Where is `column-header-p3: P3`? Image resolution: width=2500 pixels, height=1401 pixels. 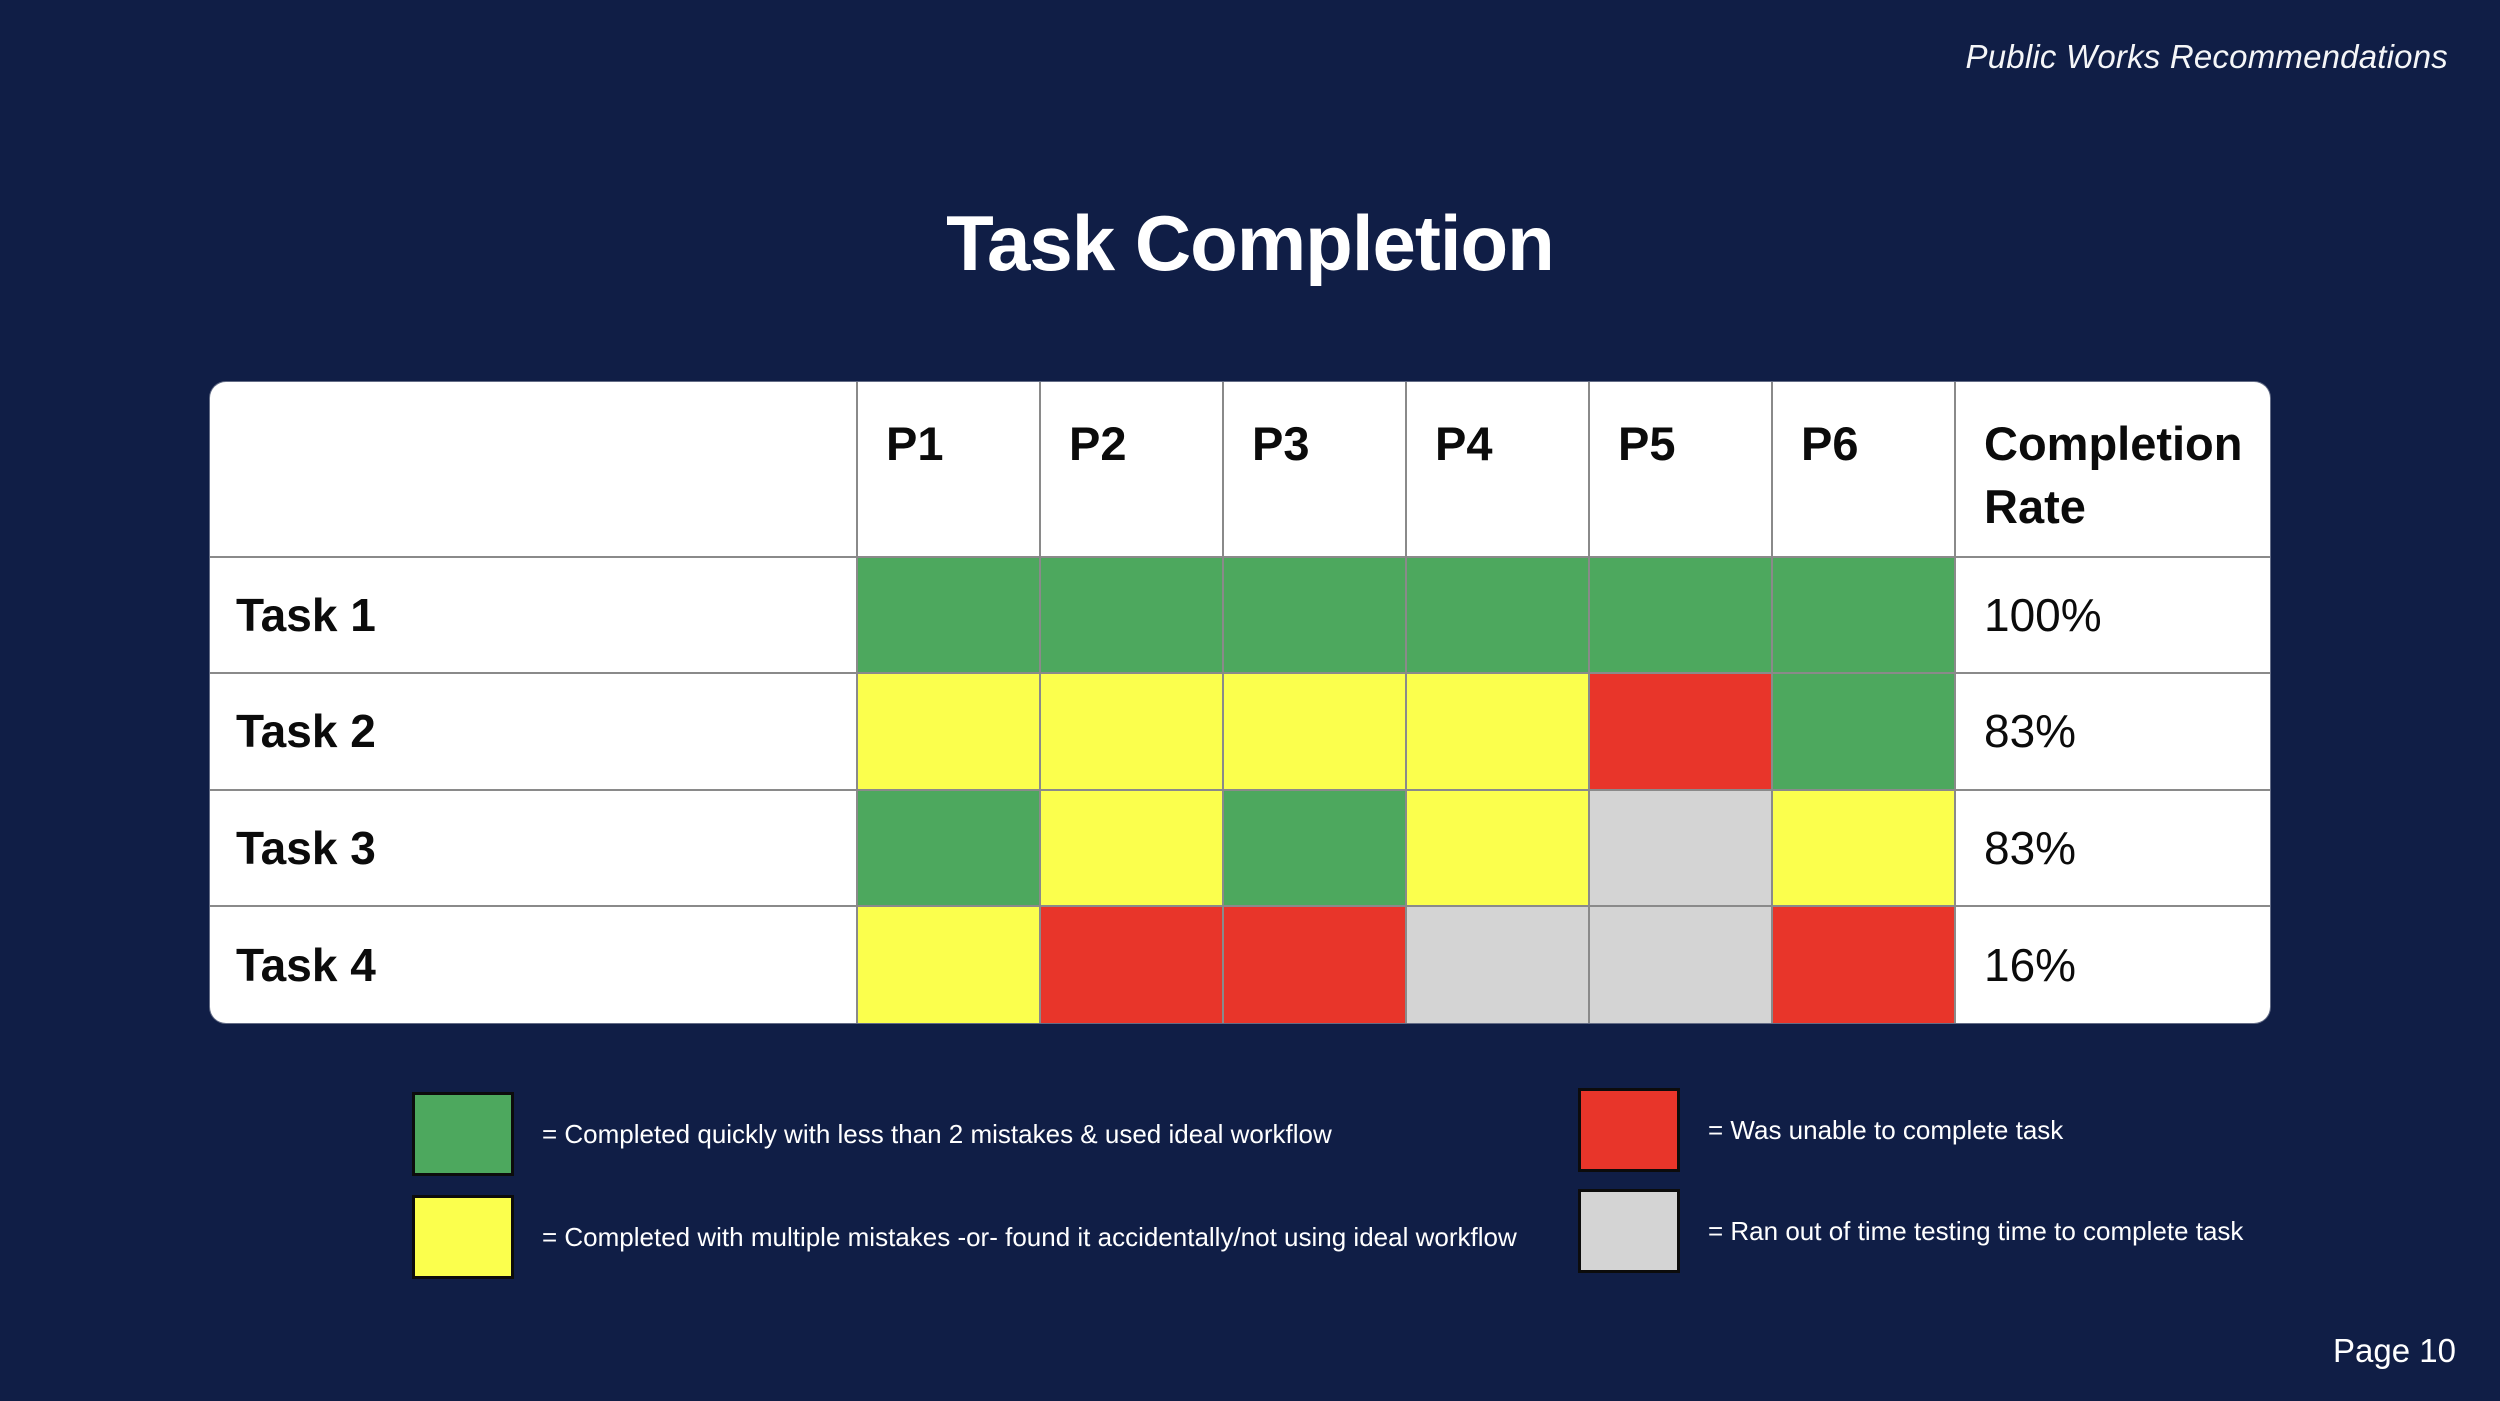 column-header-p3: P3 is located at coordinates (1315, 470).